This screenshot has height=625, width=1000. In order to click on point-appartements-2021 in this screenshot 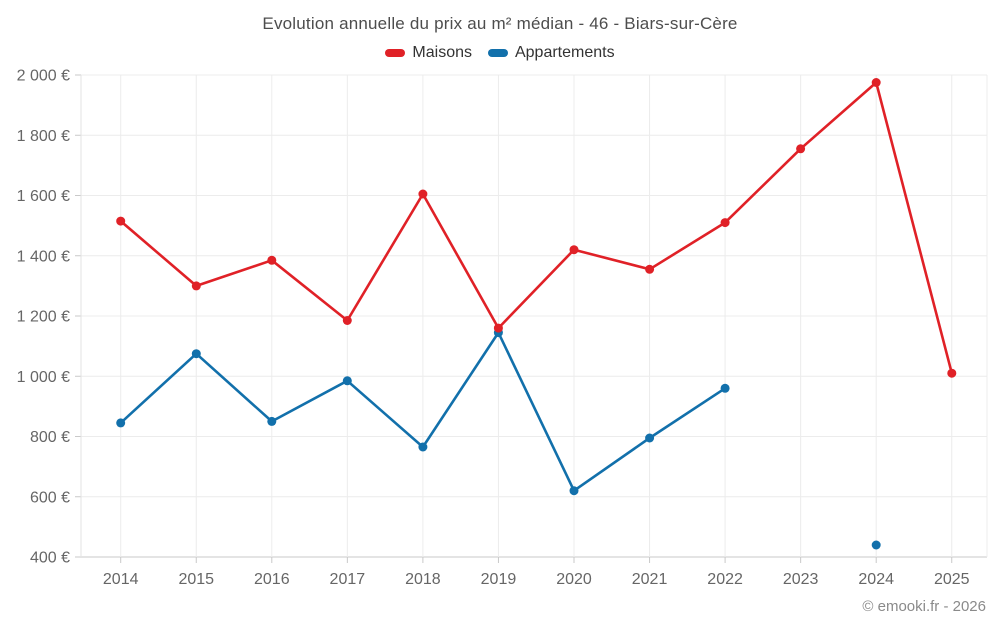, I will do `click(650, 438)`.